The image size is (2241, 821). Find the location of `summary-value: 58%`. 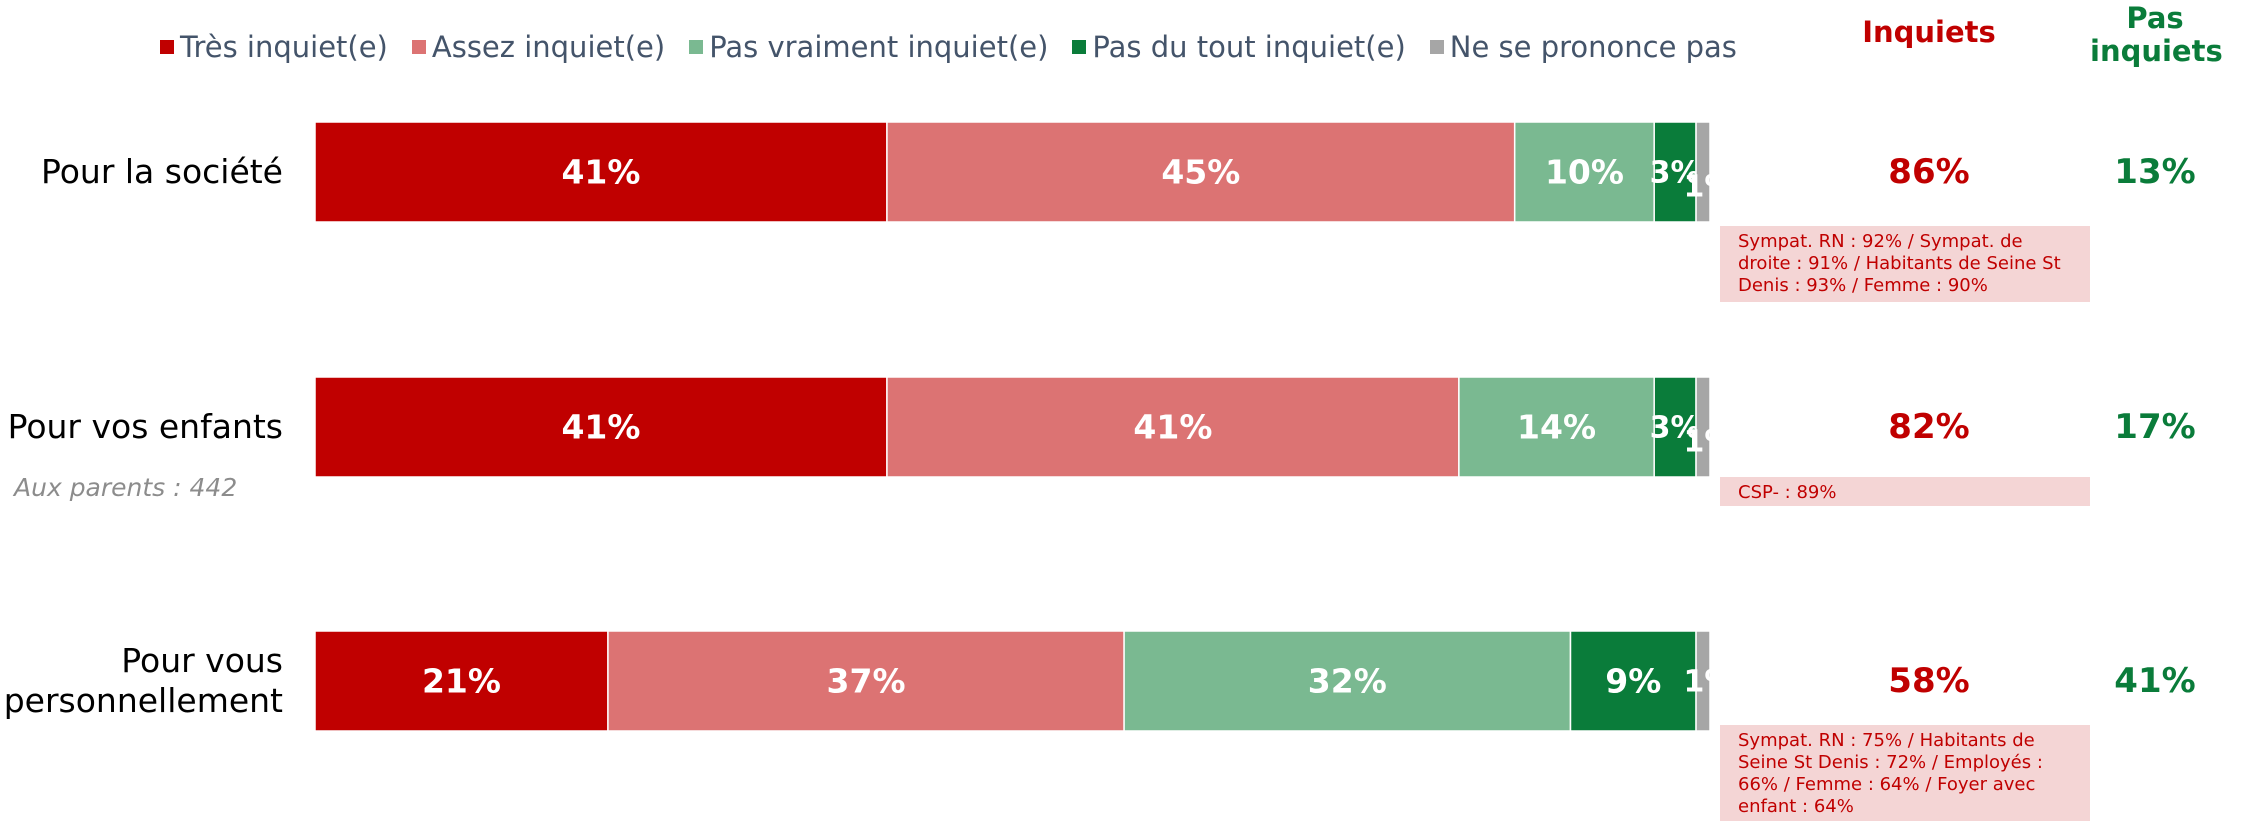

summary-value: 58% is located at coordinates (1929, 681).